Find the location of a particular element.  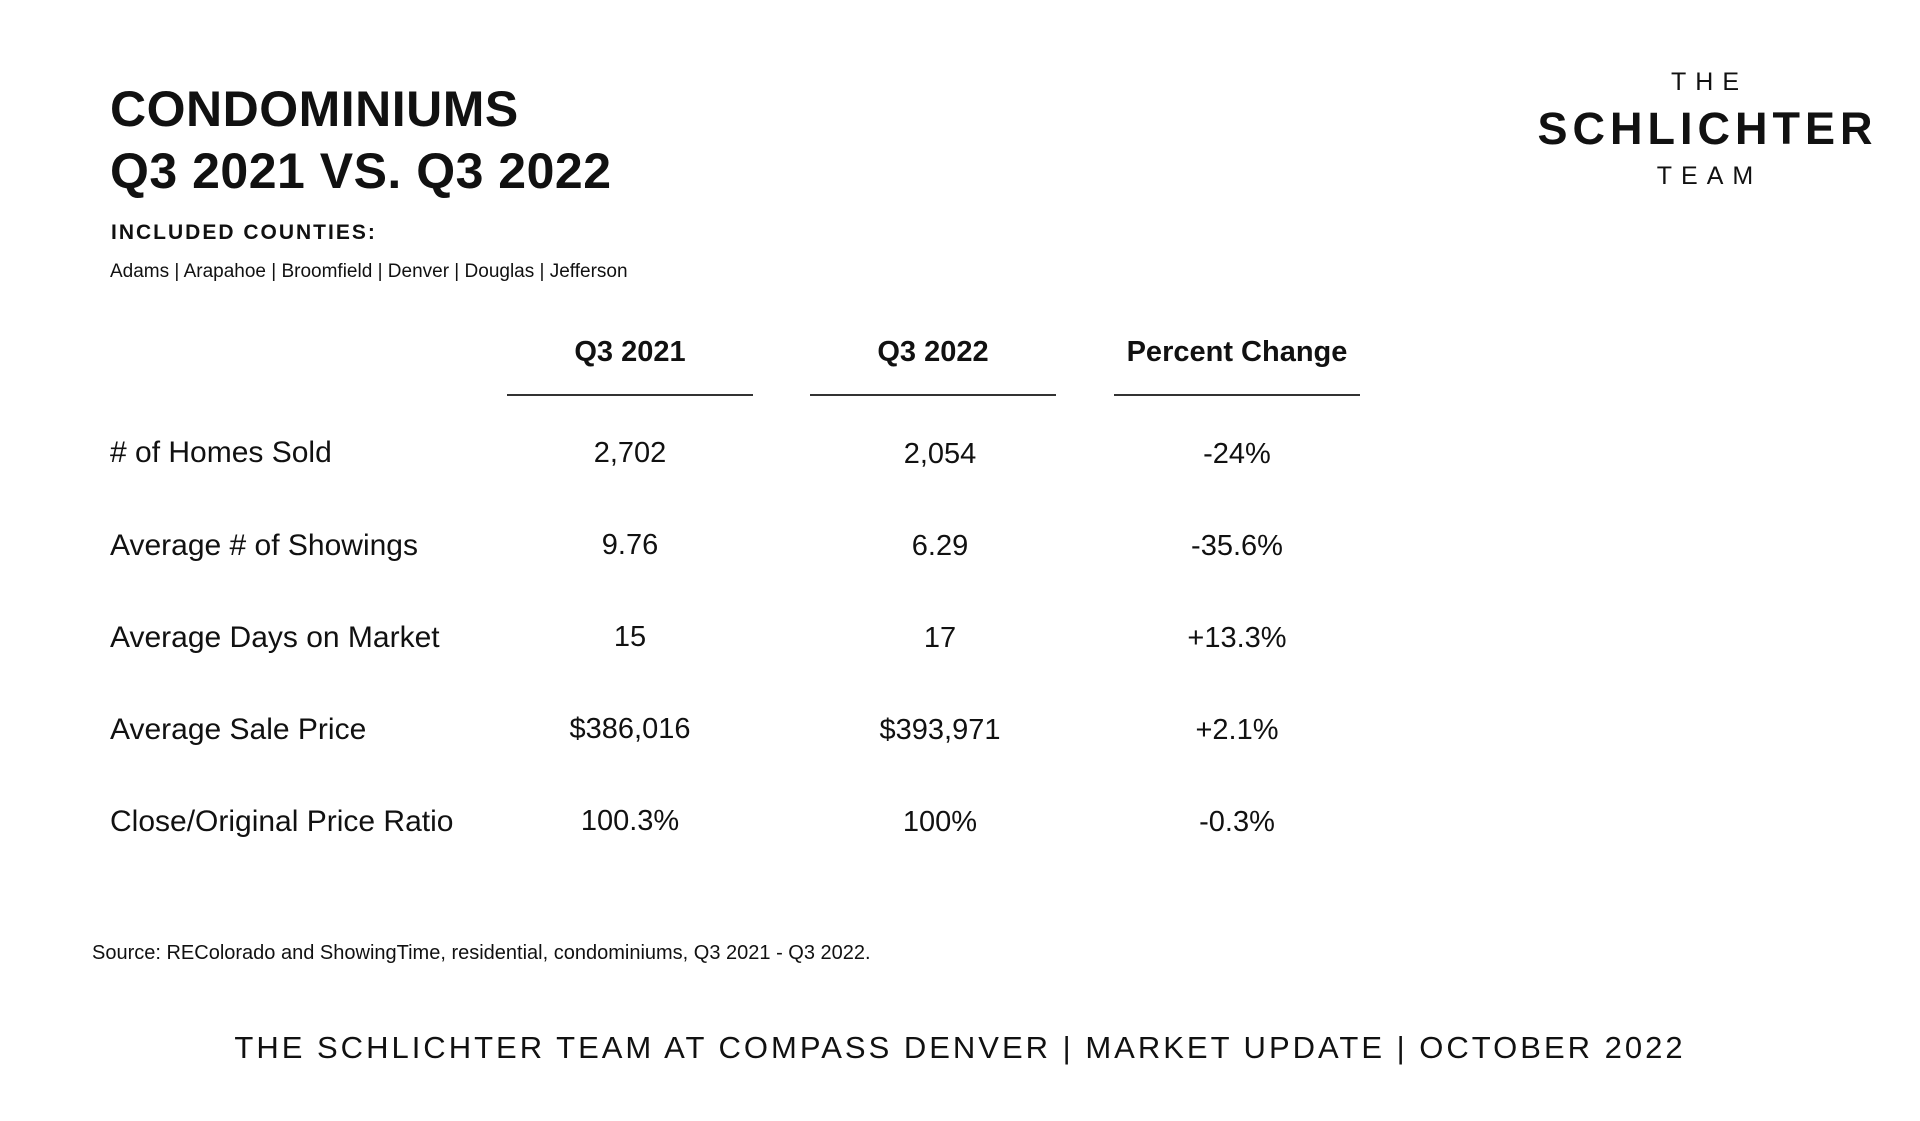

cell-close-original-price-ratio-percent-change: -0.3% is located at coordinates (1237, 822).